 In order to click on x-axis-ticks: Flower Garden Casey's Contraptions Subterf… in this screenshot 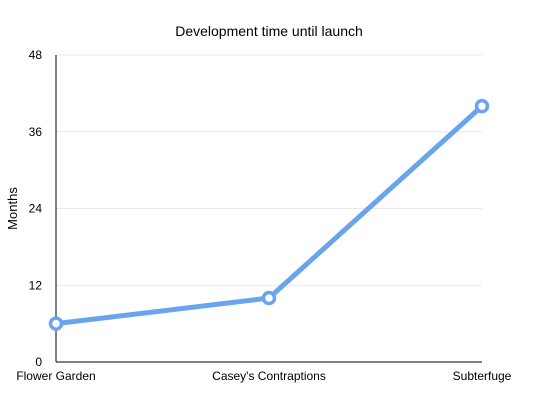, I will do `click(263, 376)`.